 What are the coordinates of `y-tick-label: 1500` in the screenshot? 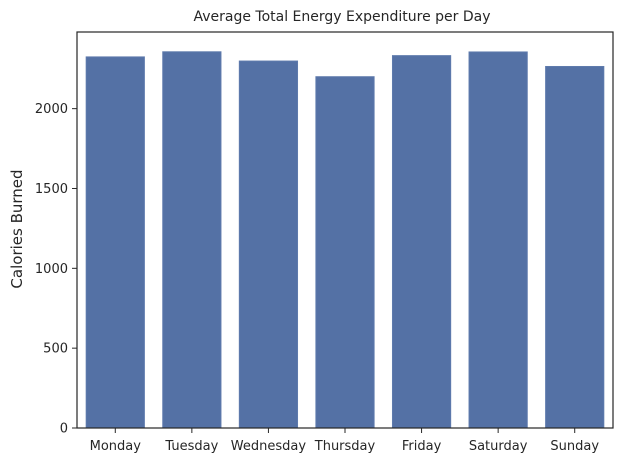 It's located at (51, 189).